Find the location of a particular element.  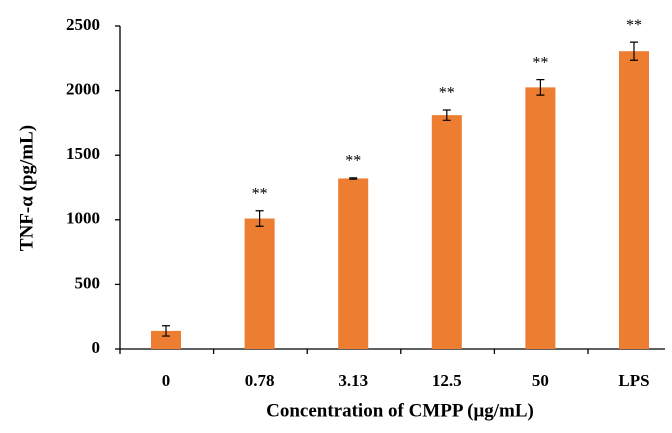

y-tick-label: 2000 is located at coordinates (83, 89).